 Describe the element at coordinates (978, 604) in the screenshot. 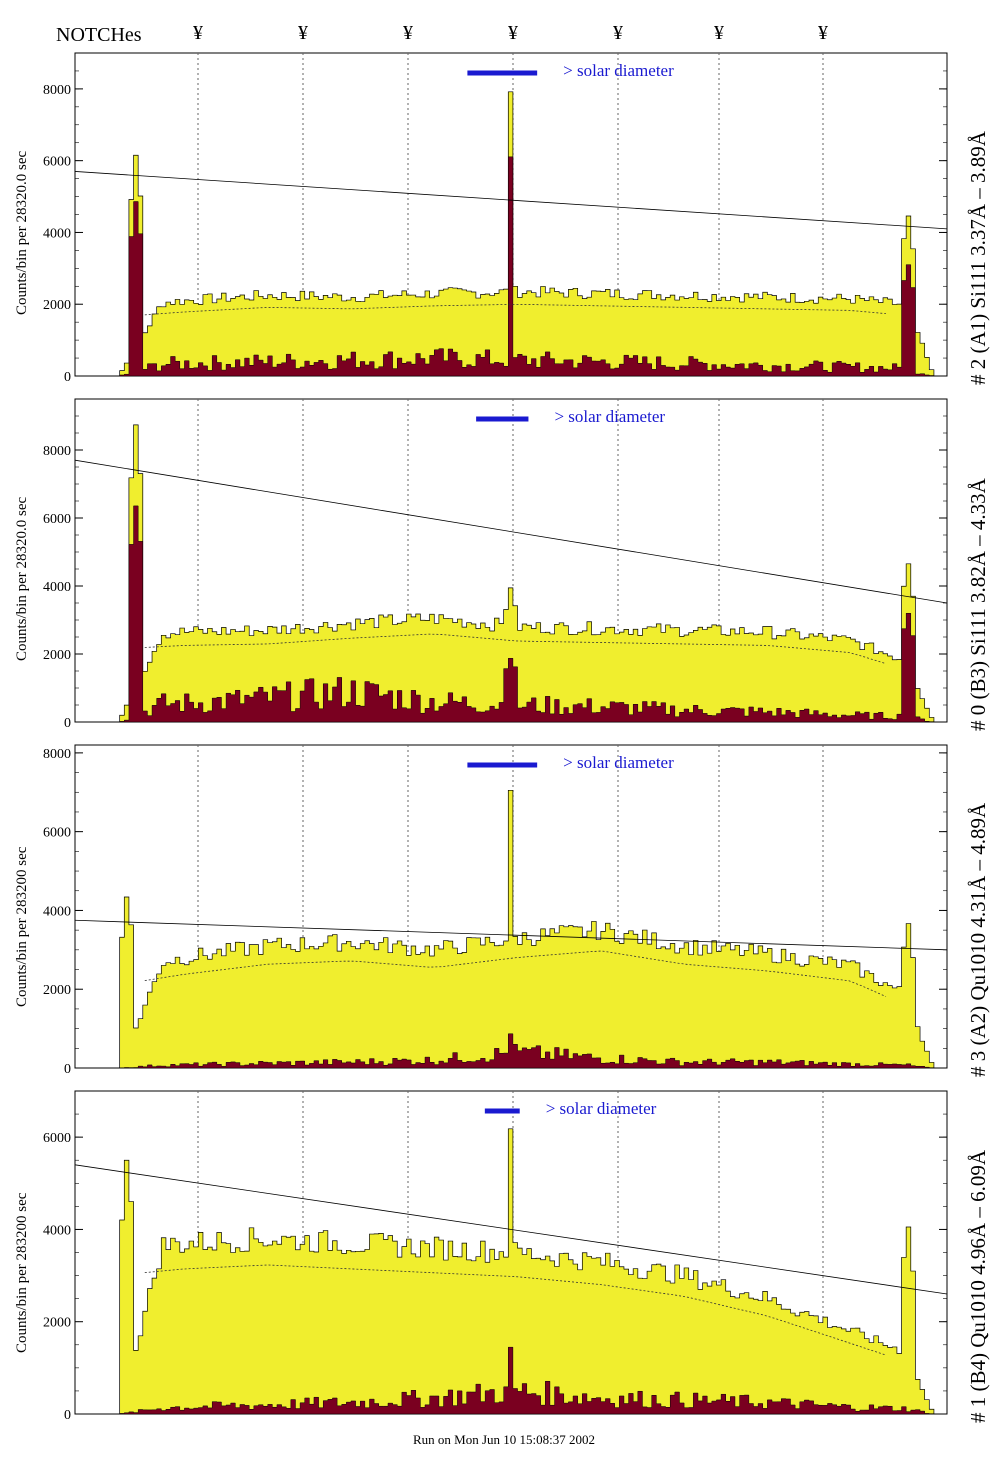

I see `panel-label: # 0 (B3) Si111 3.82Å – 4.33Å` at that location.